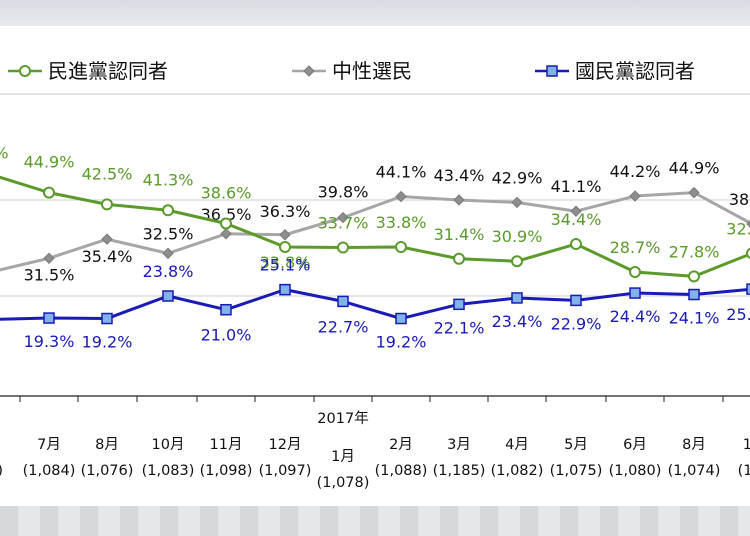  Describe the element at coordinates (375, 13) in the screenshot. I see `background-top` at that location.